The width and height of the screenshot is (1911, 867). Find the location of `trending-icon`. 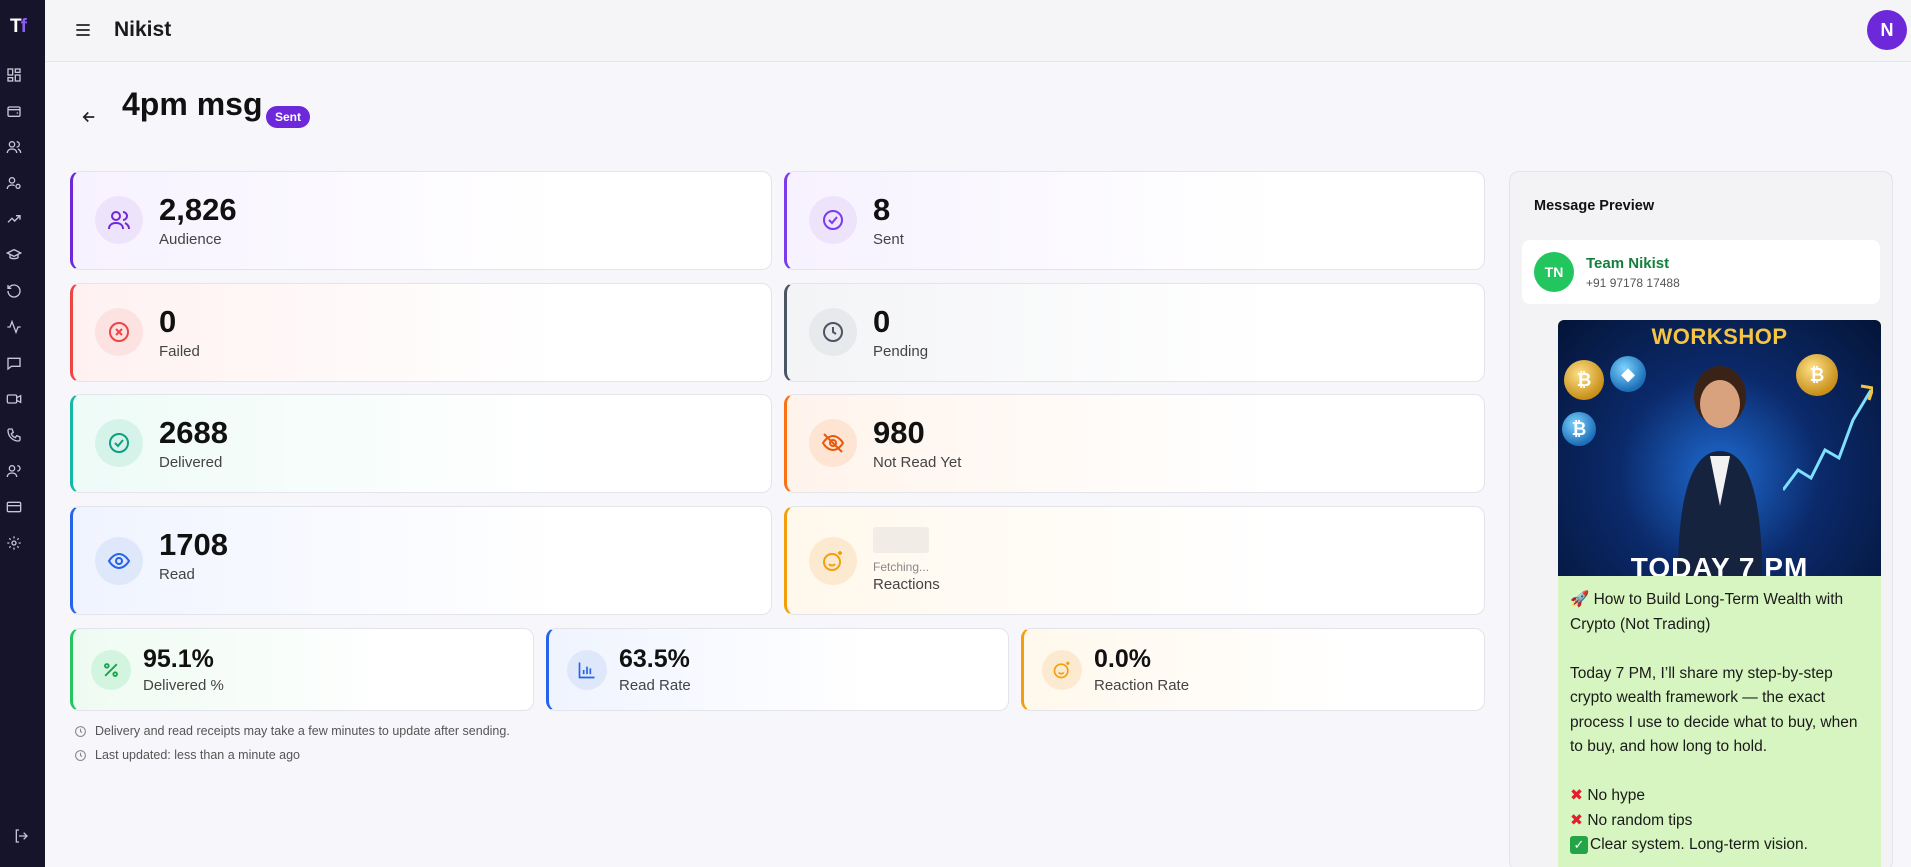

trending-icon is located at coordinates (14, 219).